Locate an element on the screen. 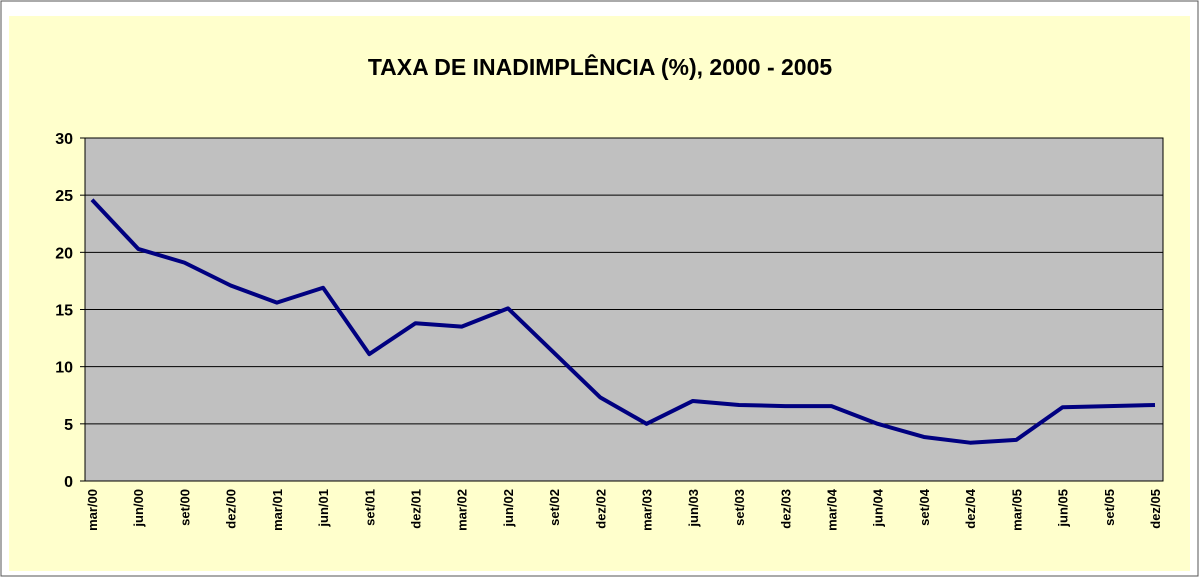 The width and height of the screenshot is (1199, 577). y-tick-label: 30 is located at coordinates (64, 139).